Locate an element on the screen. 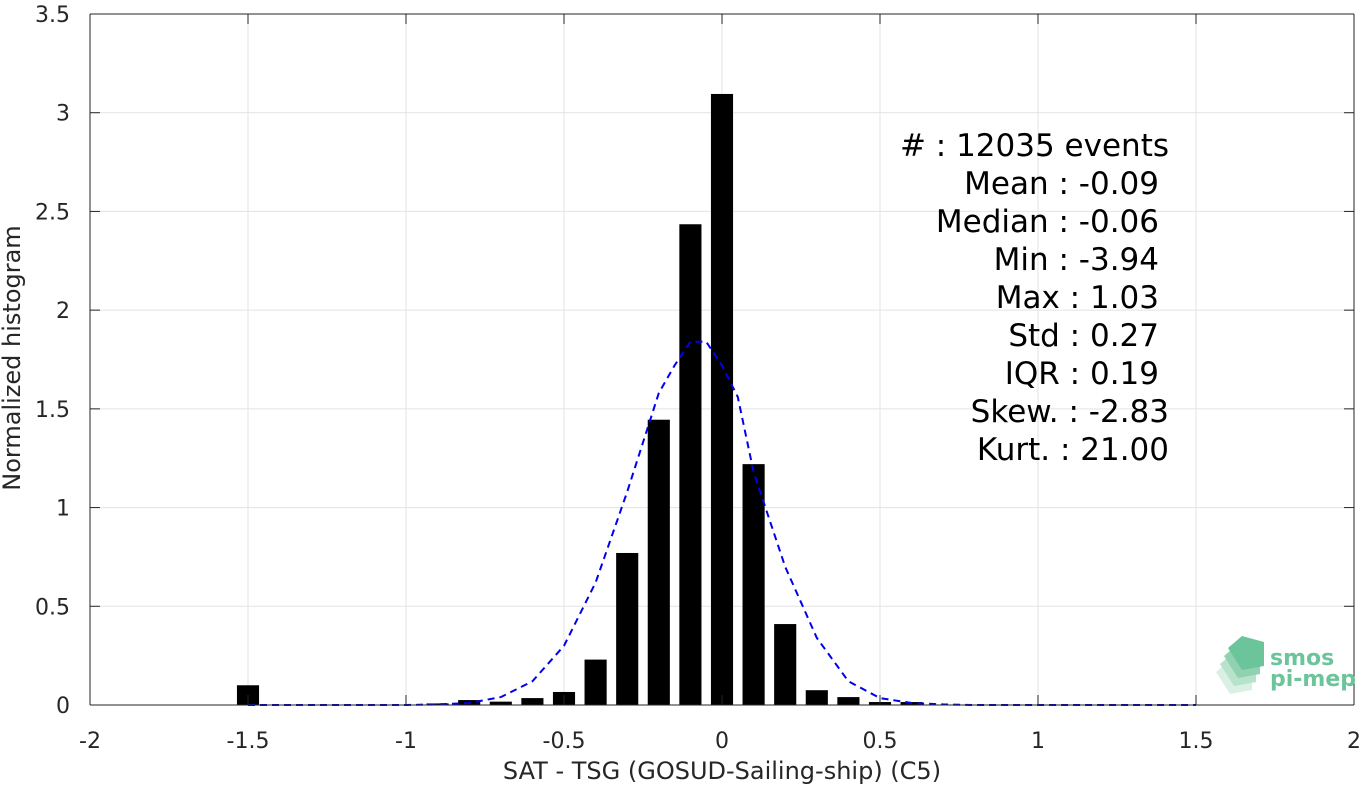 This screenshot has height=786, width=1366. logo-text-pimep: pi-mep is located at coordinates (1313, 679).